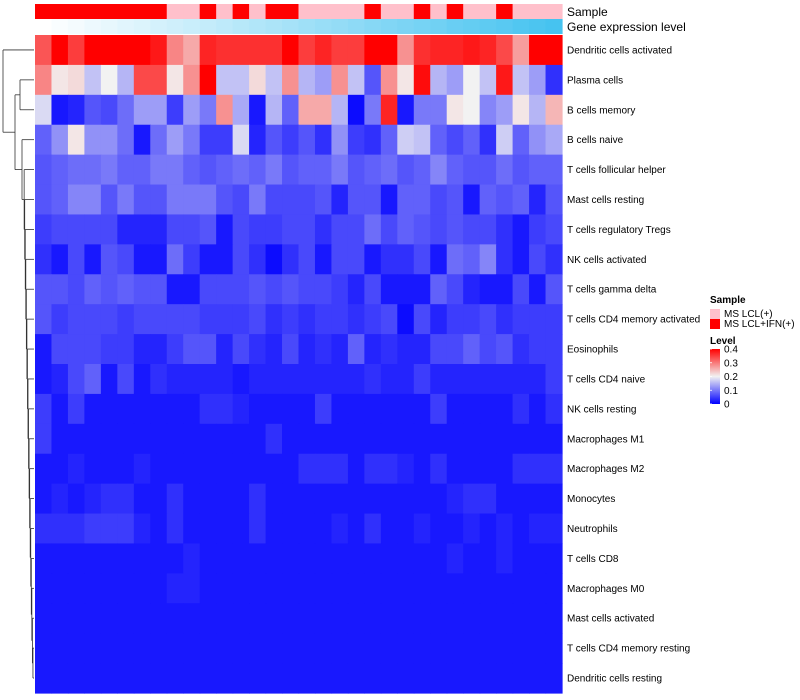  Describe the element at coordinates (748, 314) in the screenshot. I see `legend-item-label: MS LCL(+)` at that location.